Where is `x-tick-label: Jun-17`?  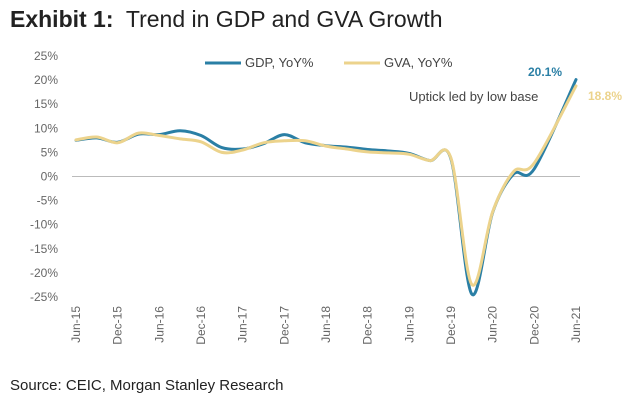 x-tick-label: Jun-17 is located at coordinates (243, 324).